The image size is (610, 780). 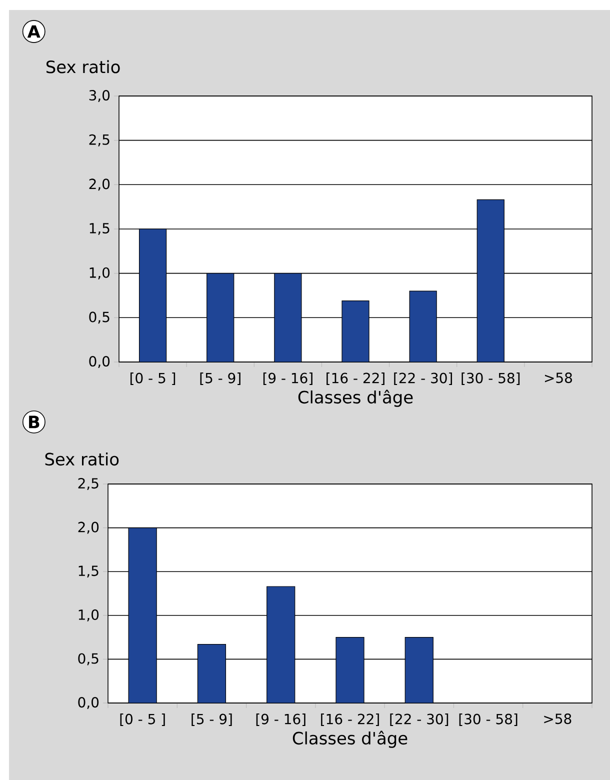 What do you see at coordinates (99, 96) in the screenshot?
I see `y-tick-label: 3,0` at bounding box center [99, 96].